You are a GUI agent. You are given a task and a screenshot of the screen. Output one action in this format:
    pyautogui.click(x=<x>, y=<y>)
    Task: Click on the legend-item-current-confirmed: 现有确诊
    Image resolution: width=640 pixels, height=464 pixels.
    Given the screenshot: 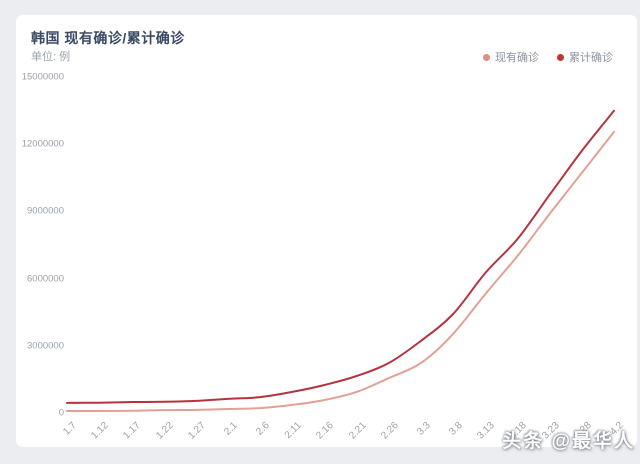 What is the action you would take?
    pyautogui.click(x=511, y=57)
    